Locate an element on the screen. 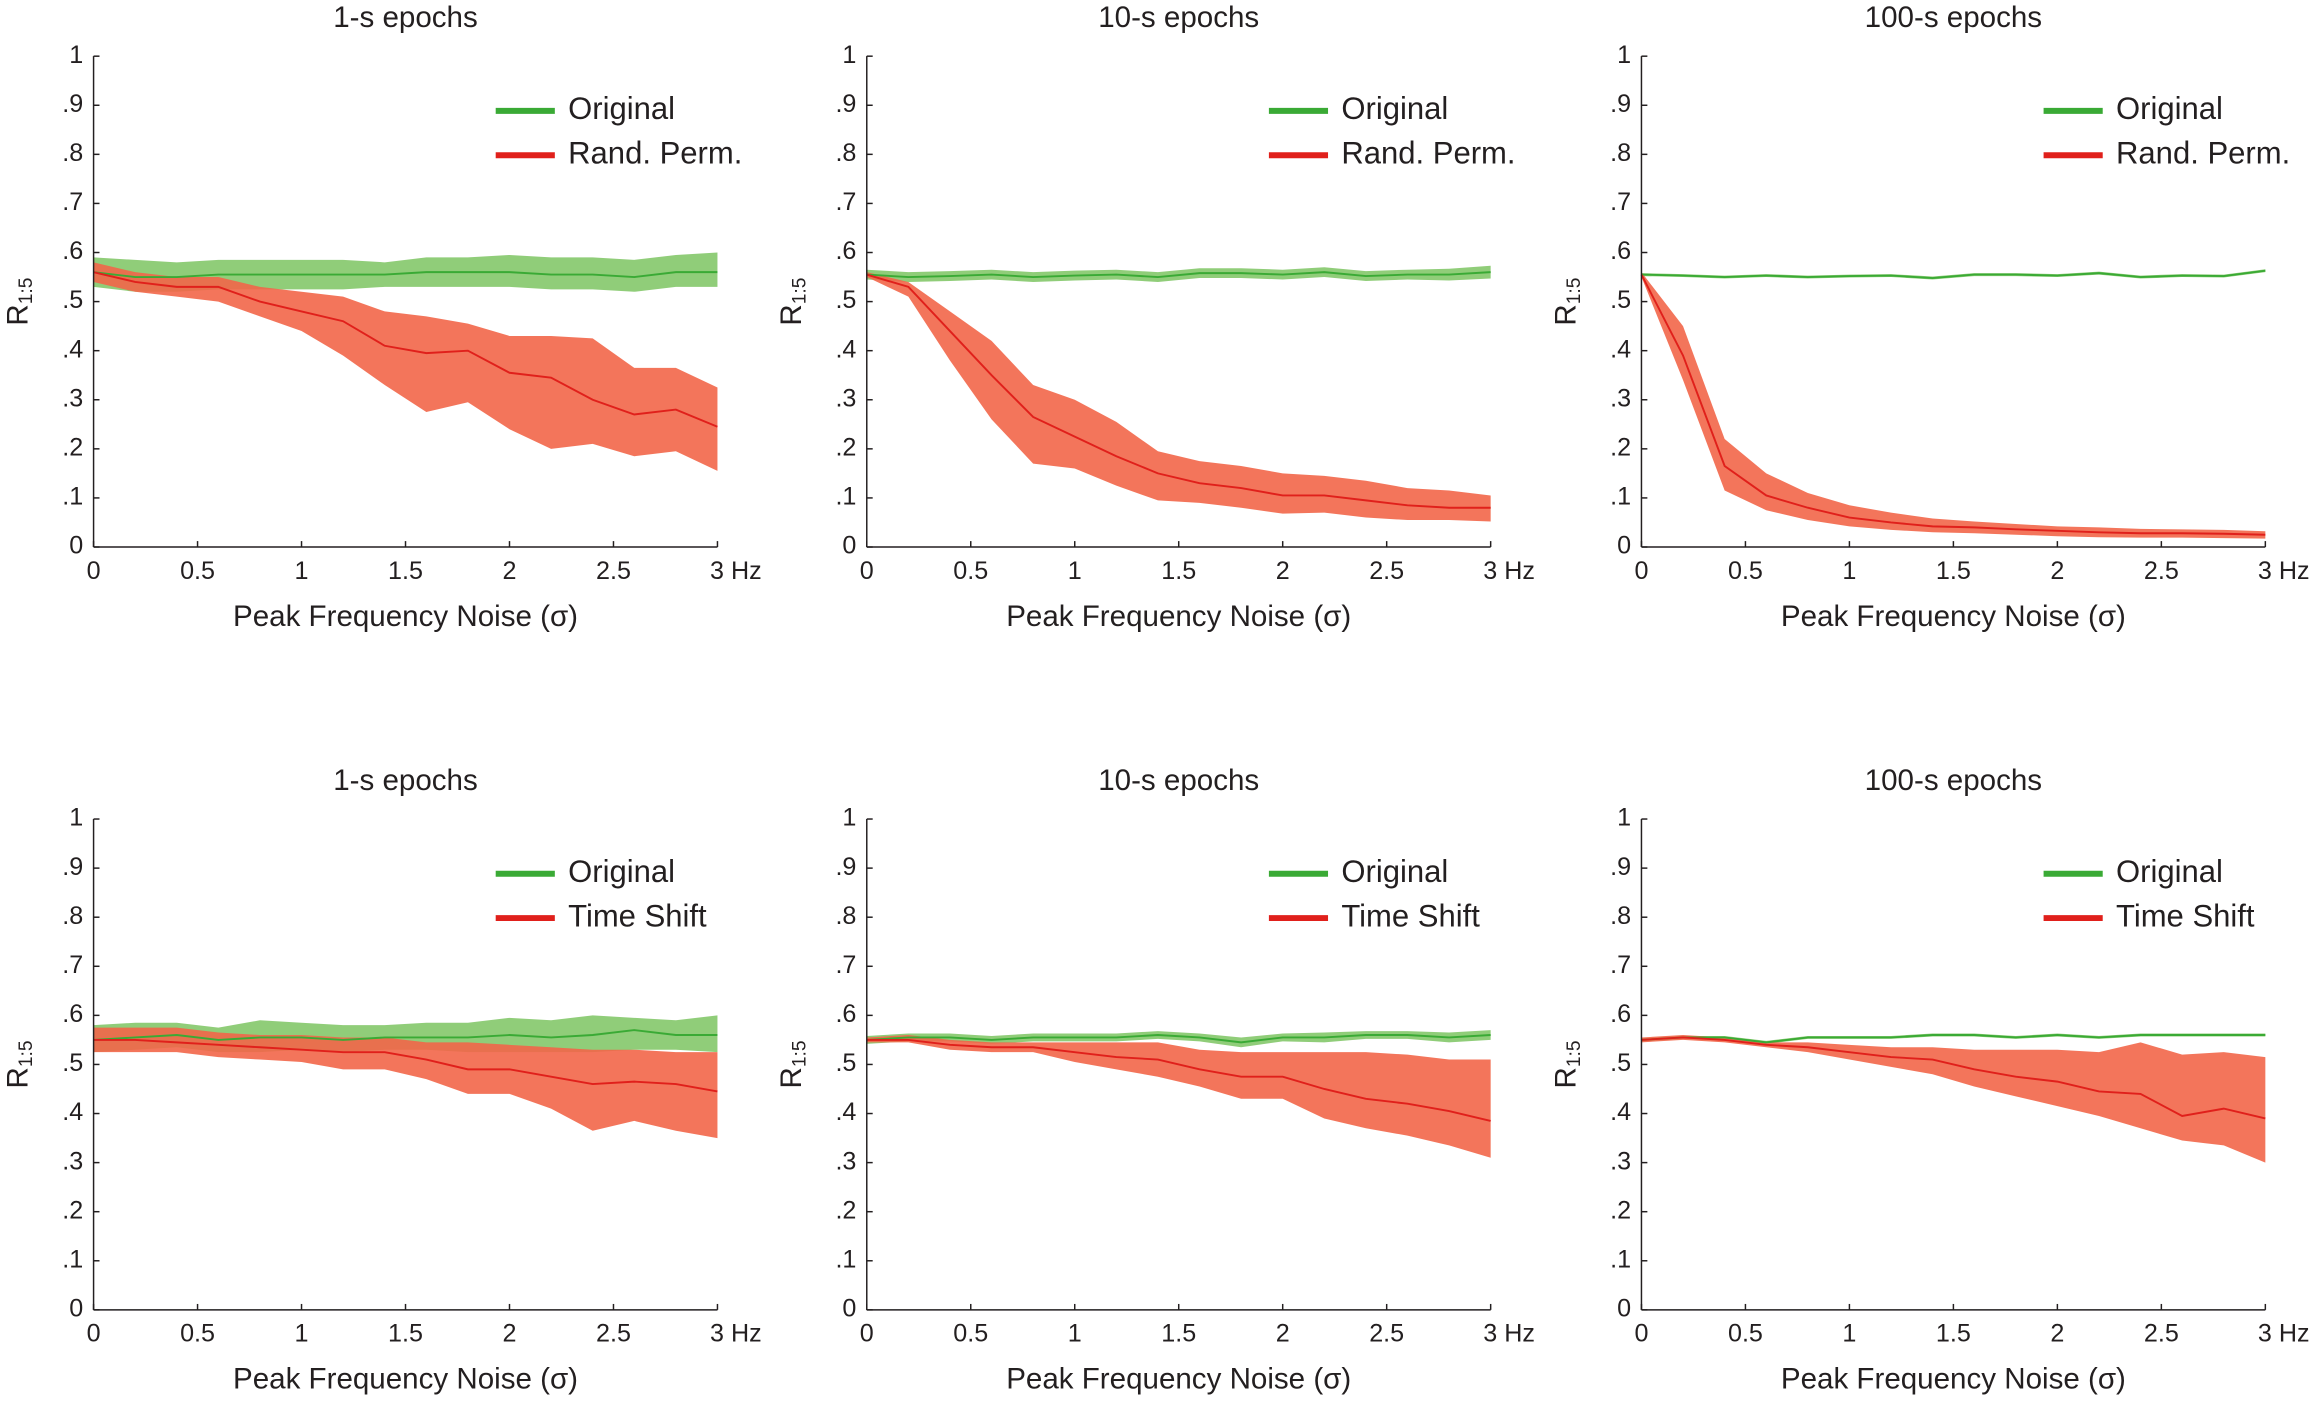 The image size is (2319, 1403). chart-title: 100-s epochs is located at coordinates (1953, 17).